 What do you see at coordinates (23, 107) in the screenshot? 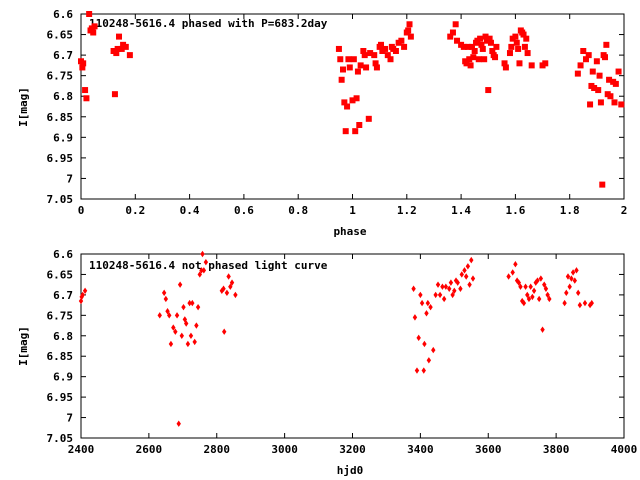
I see `phased-y-axis-label: I[mag]` at bounding box center [23, 107].